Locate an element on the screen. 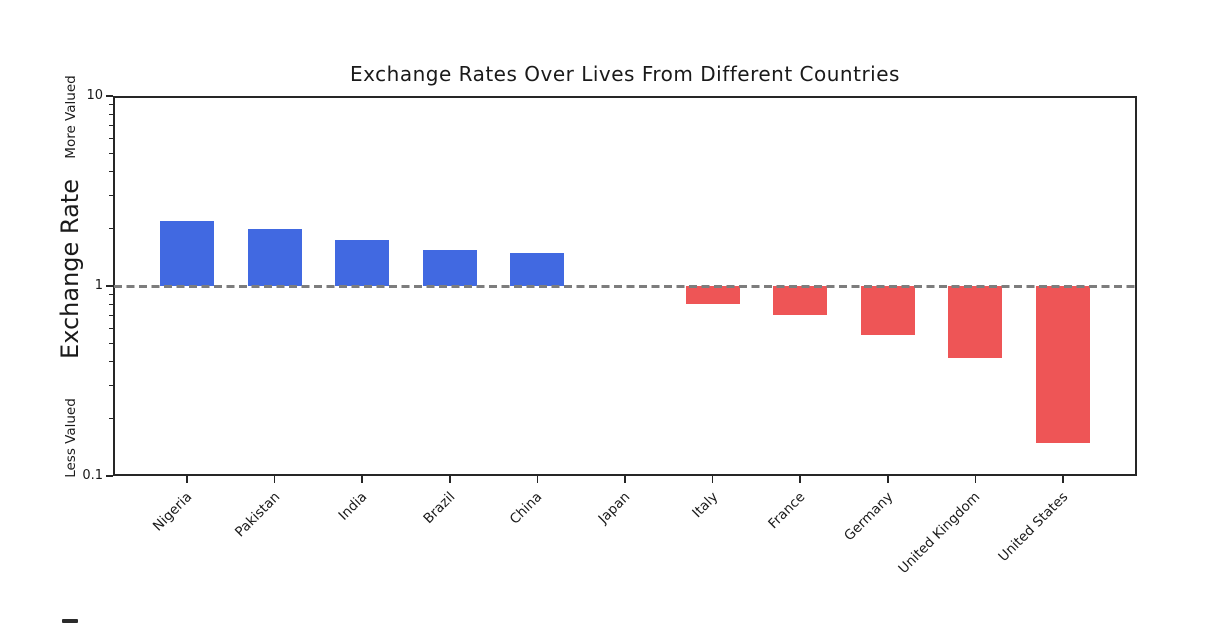 This screenshot has width=1208, height=624. x-tick-label-india: India is located at coordinates (353, 506).